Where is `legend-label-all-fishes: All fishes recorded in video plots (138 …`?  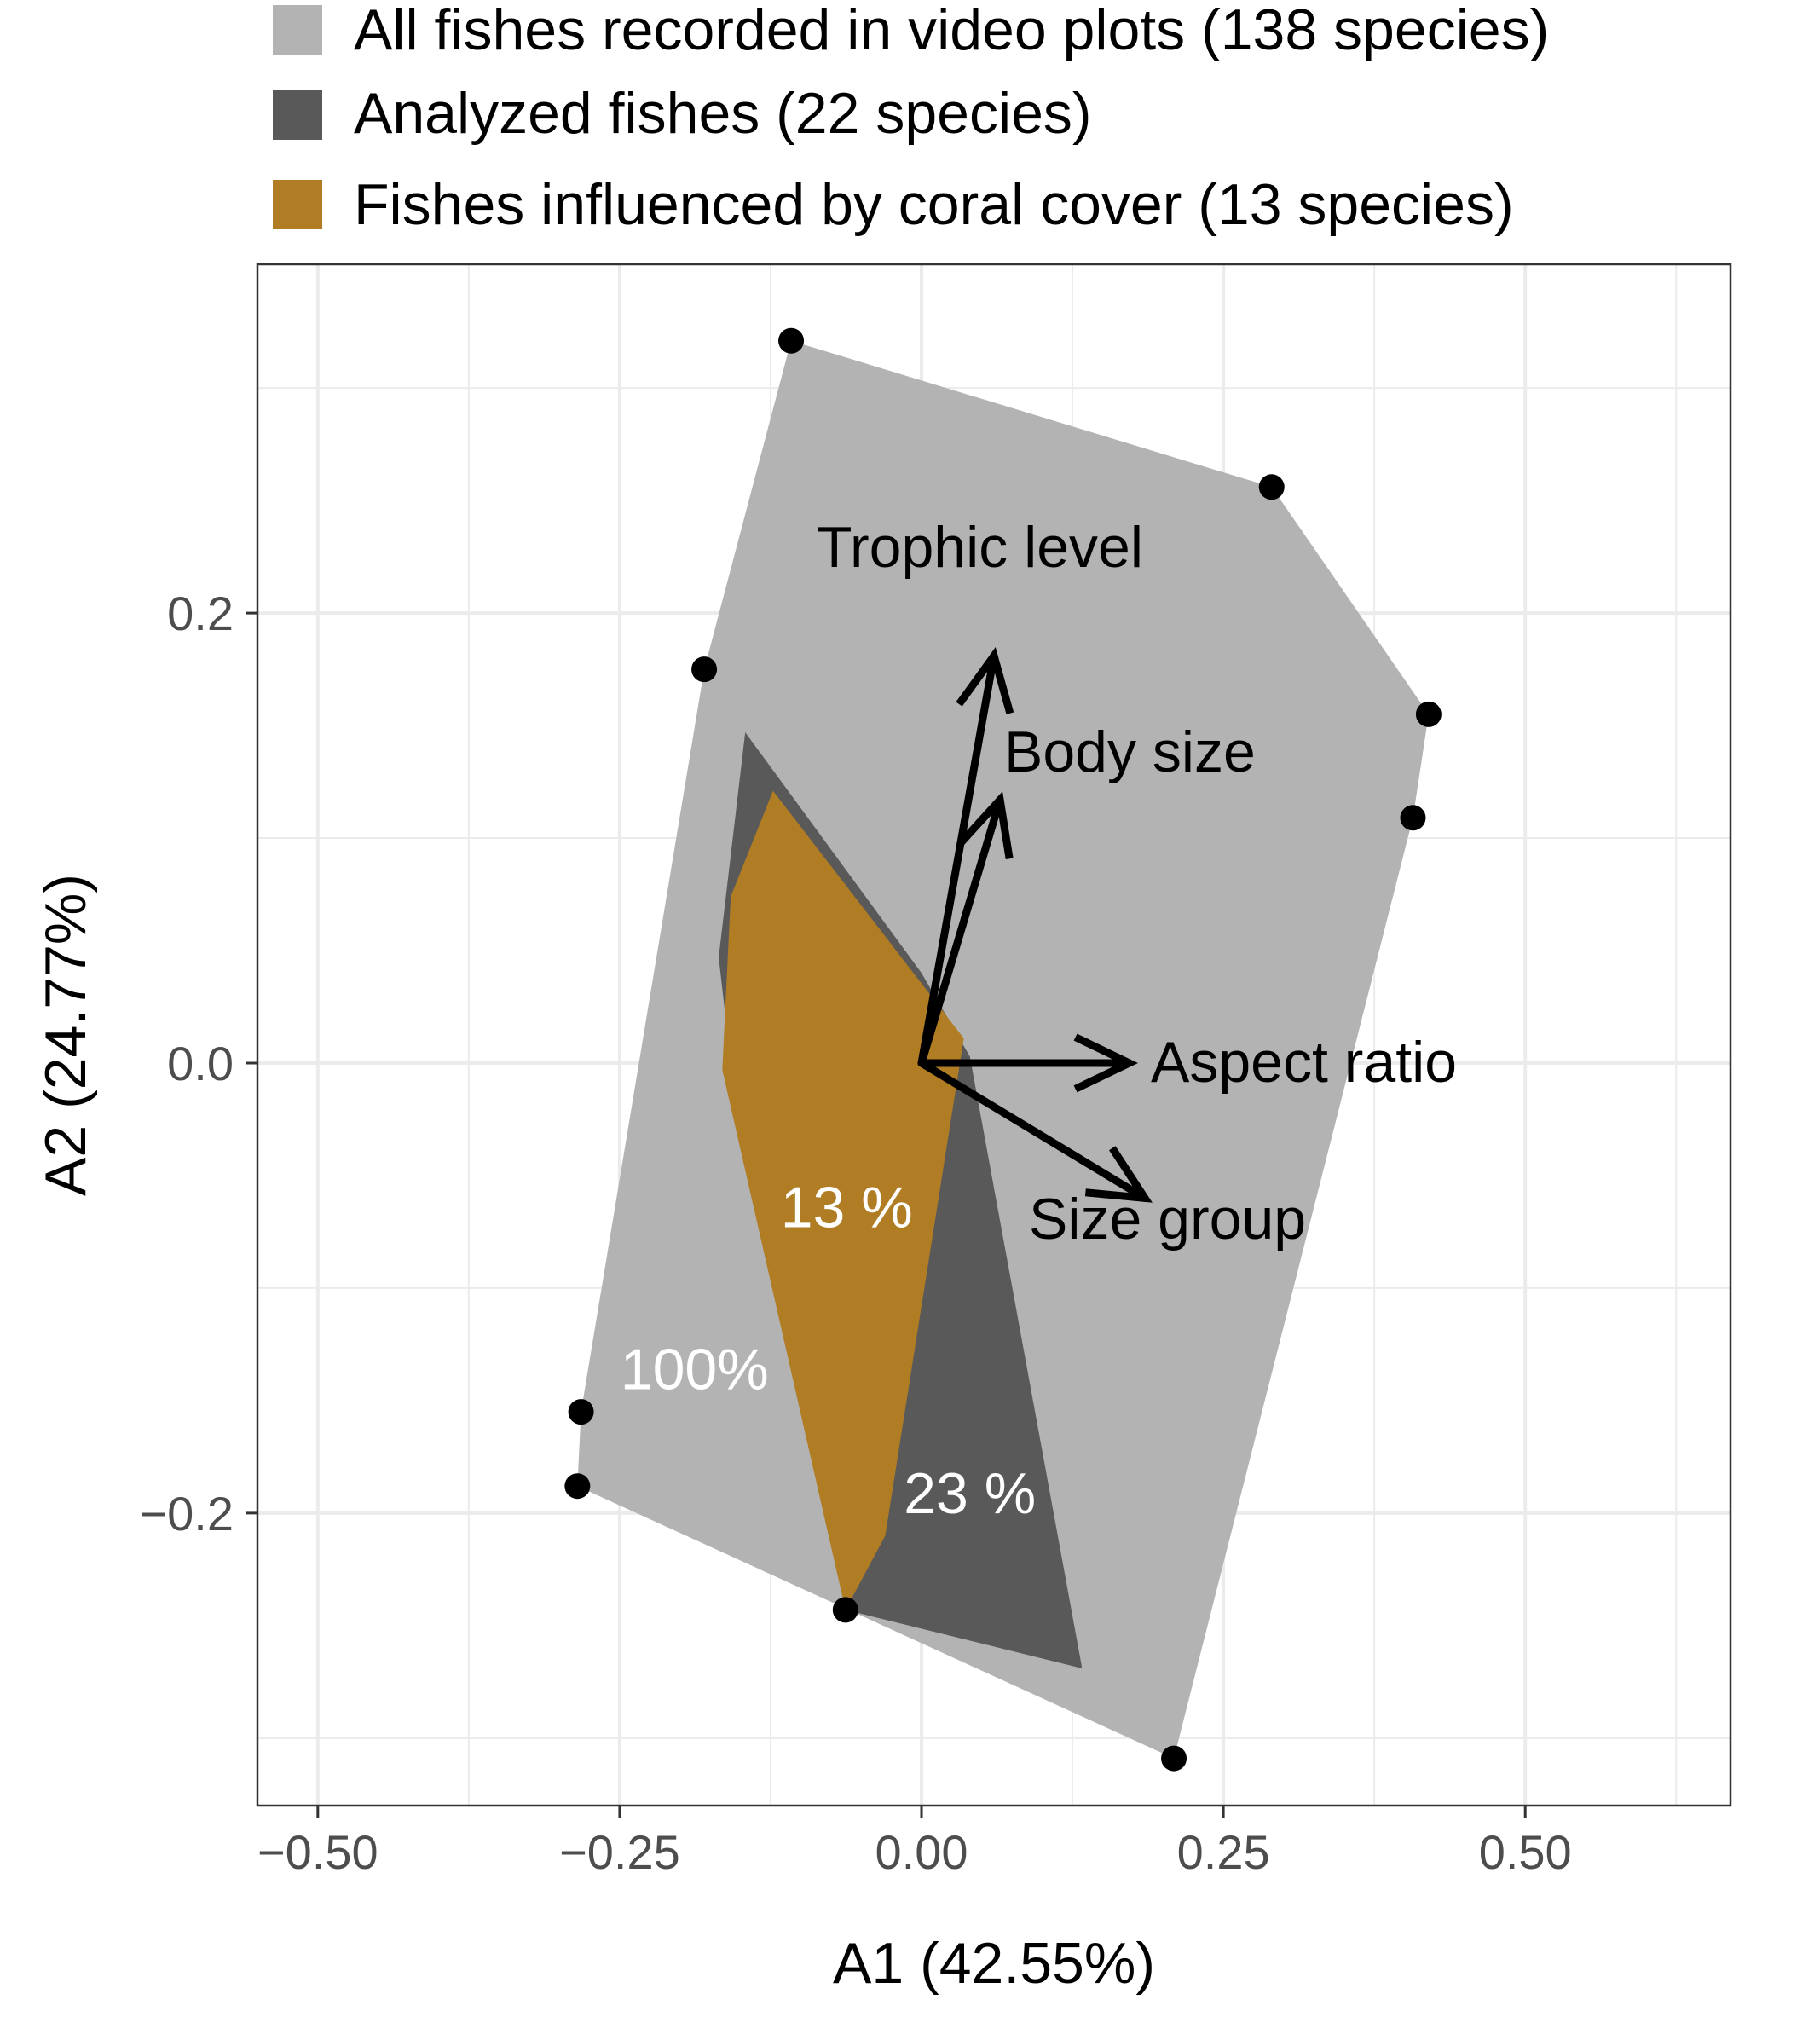 legend-label-all-fishes: All fishes recorded in video plots (138 … is located at coordinates (951, 31).